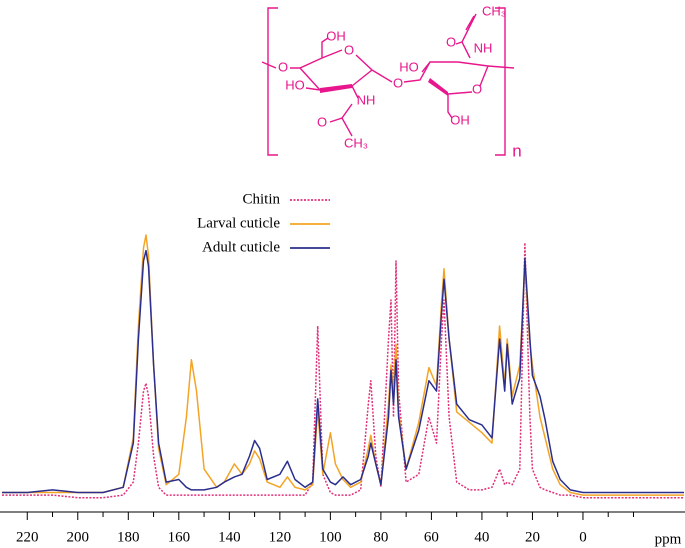  Describe the element at coordinates (668, 539) in the screenshot. I see `x-axis-label: ppm` at that location.